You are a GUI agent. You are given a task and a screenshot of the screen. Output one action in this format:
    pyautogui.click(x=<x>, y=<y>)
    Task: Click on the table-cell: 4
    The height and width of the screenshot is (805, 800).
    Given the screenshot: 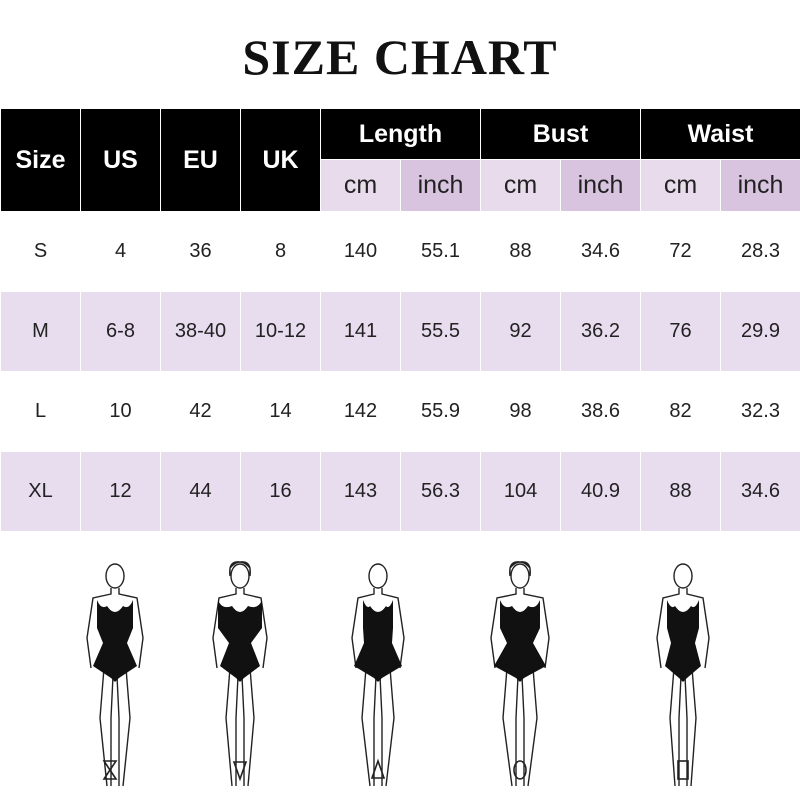 What is the action you would take?
    pyautogui.click(x=121, y=252)
    